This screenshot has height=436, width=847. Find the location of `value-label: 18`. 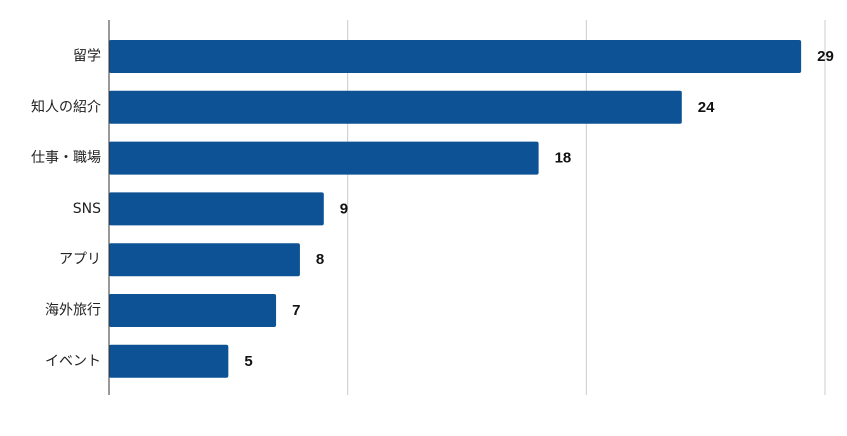

value-label: 18 is located at coordinates (563, 158).